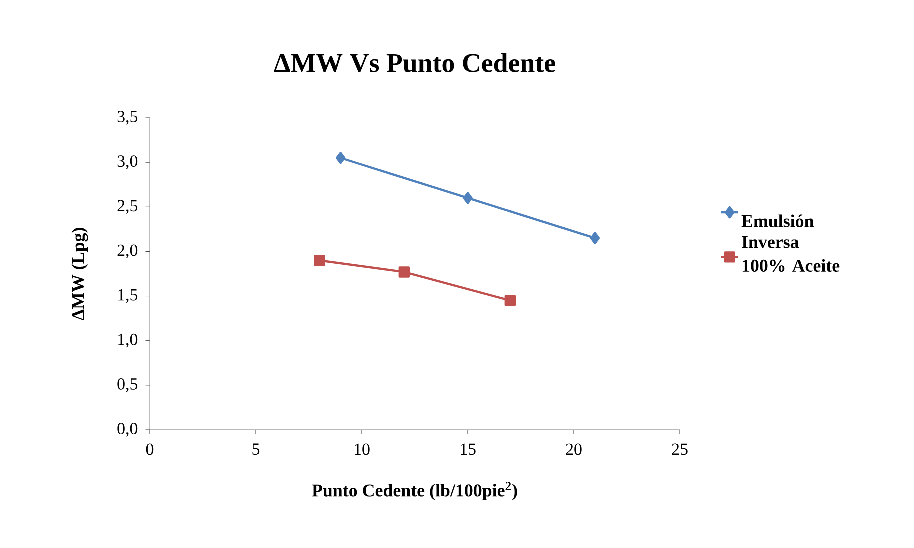 This screenshot has height=548, width=914. What do you see at coordinates (128, 296) in the screenshot?
I see `y-tick-label: 1,5` at bounding box center [128, 296].